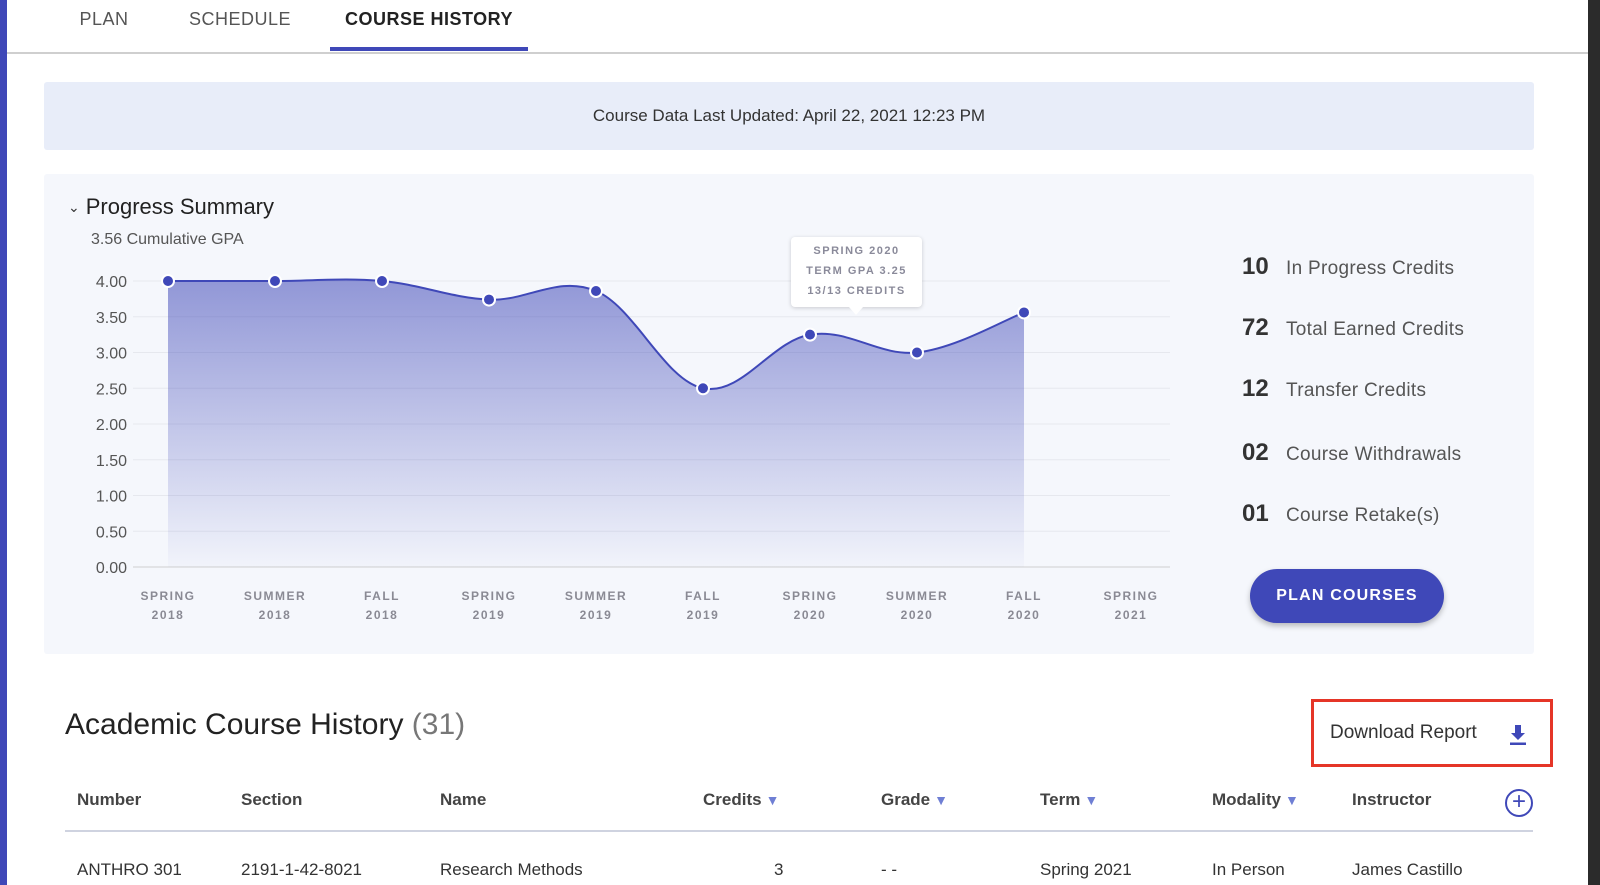 The width and height of the screenshot is (1600, 885). Describe the element at coordinates (180, 206) in the screenshot. I see `progress-summary-title: Progress Summary` at that location.